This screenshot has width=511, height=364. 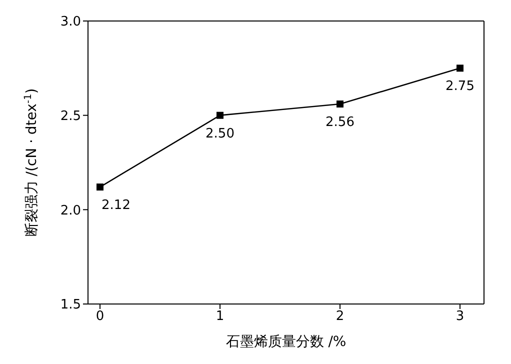 What do you see at coordinates (460, 316) in the screenshot?
I see `x-tick-label: 3` at bounding box center [460, 316].